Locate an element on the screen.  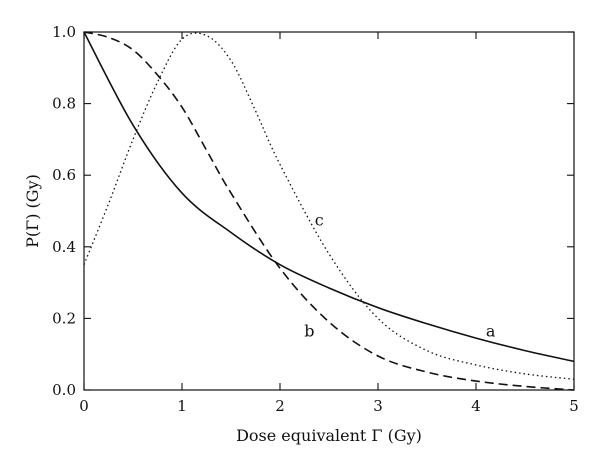
x-tick-label: 4 is located at coordinates (476, 406).